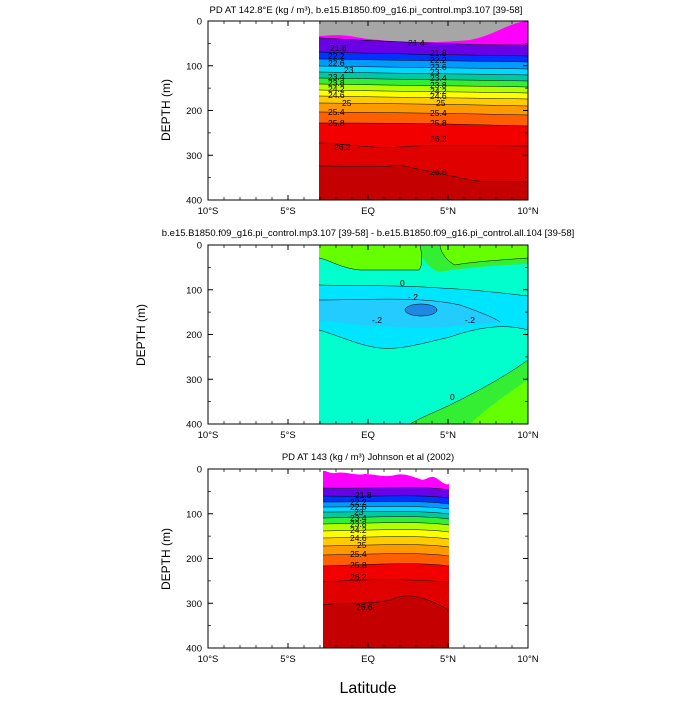  I want to click on panel-1-contour-lines, so click(423, 110).